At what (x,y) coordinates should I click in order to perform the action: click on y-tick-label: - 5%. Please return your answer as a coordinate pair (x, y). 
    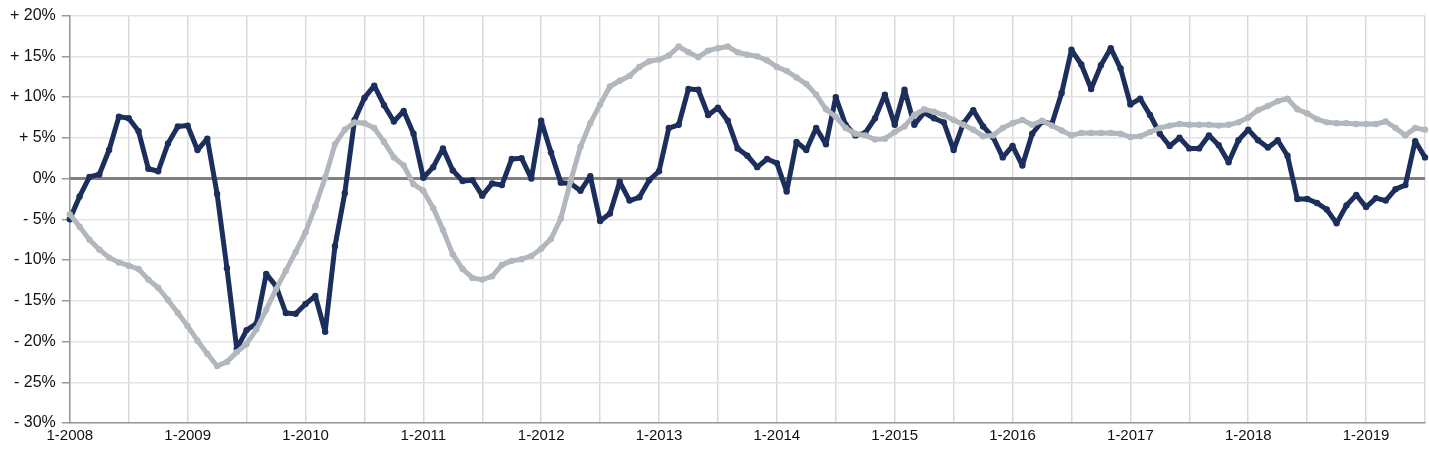
    Looking at the image, I should click on (39, 218).